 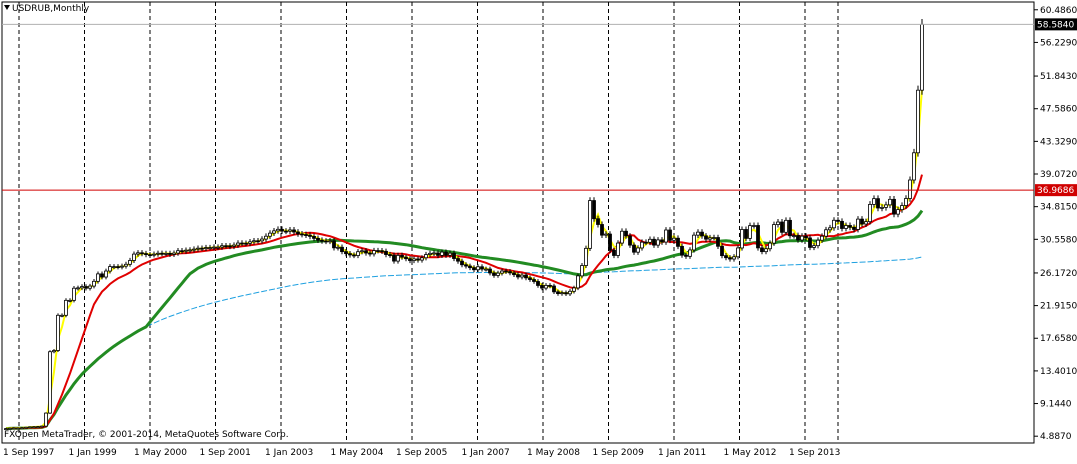 I want to click on hline-badge-label: 36.9686, so click(x=1055, y=191).